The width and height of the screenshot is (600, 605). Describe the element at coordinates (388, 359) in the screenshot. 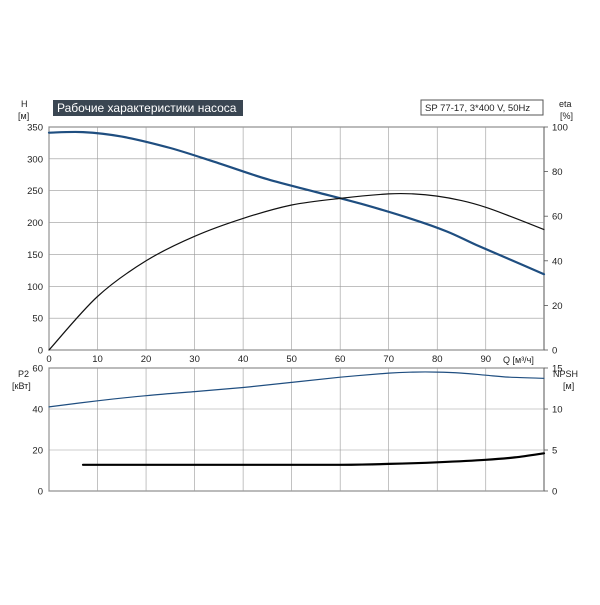

I see `x-tick-label: 70` at that location.